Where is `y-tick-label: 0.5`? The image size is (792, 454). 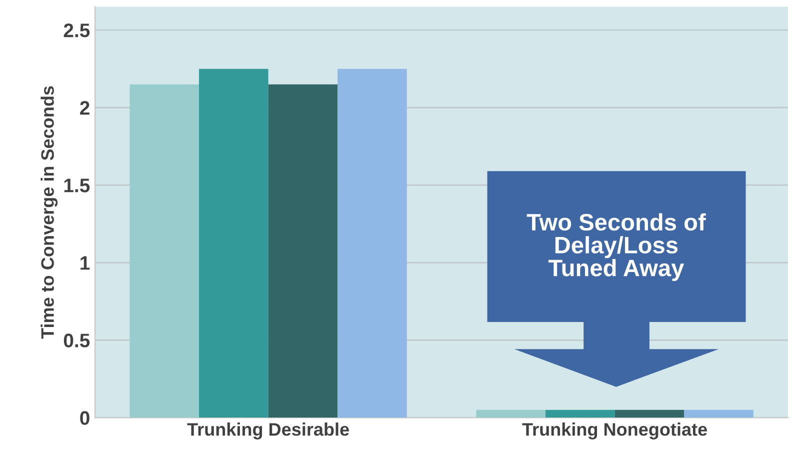
y-tick-label: 0.5 is located at coordinates (77, 341).